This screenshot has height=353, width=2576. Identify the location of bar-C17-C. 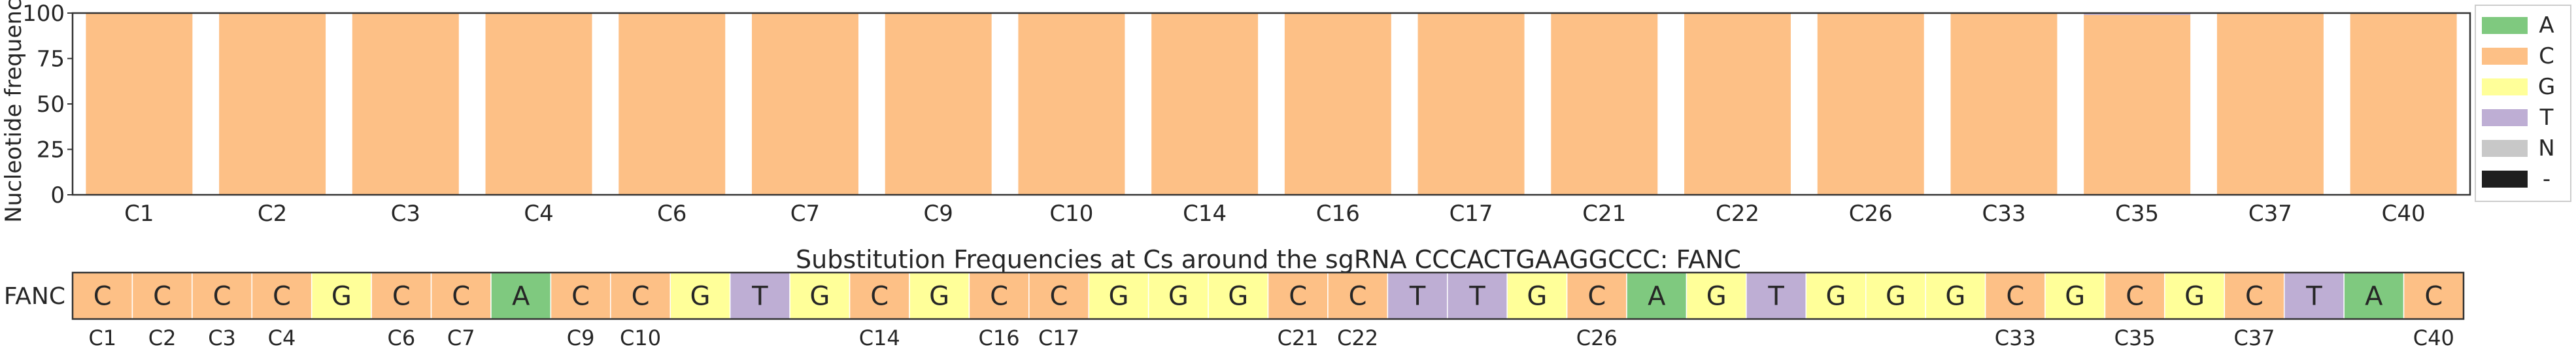
(1471, 104).